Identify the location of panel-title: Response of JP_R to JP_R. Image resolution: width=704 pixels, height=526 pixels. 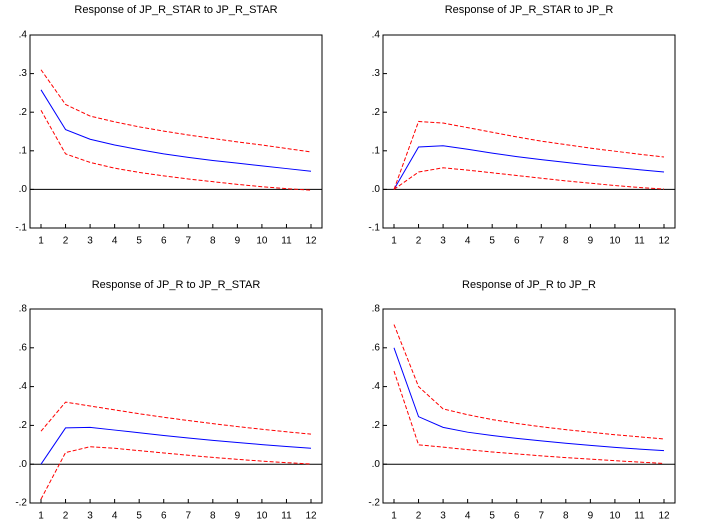
(529, 285).